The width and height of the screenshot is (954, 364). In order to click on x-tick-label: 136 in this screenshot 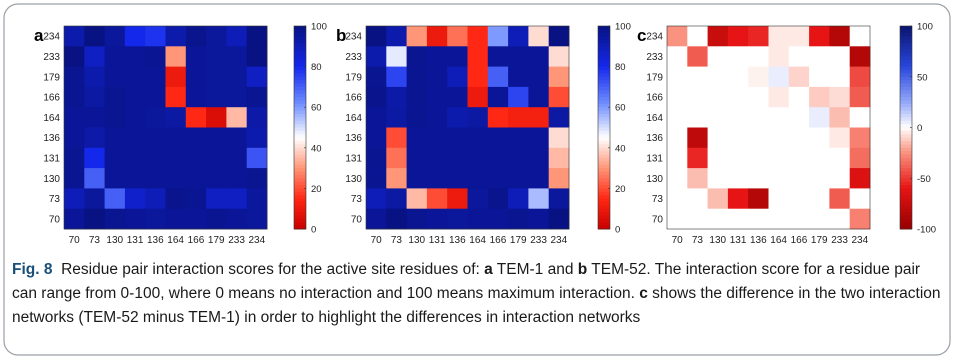, I will do `click(457, 240)`.